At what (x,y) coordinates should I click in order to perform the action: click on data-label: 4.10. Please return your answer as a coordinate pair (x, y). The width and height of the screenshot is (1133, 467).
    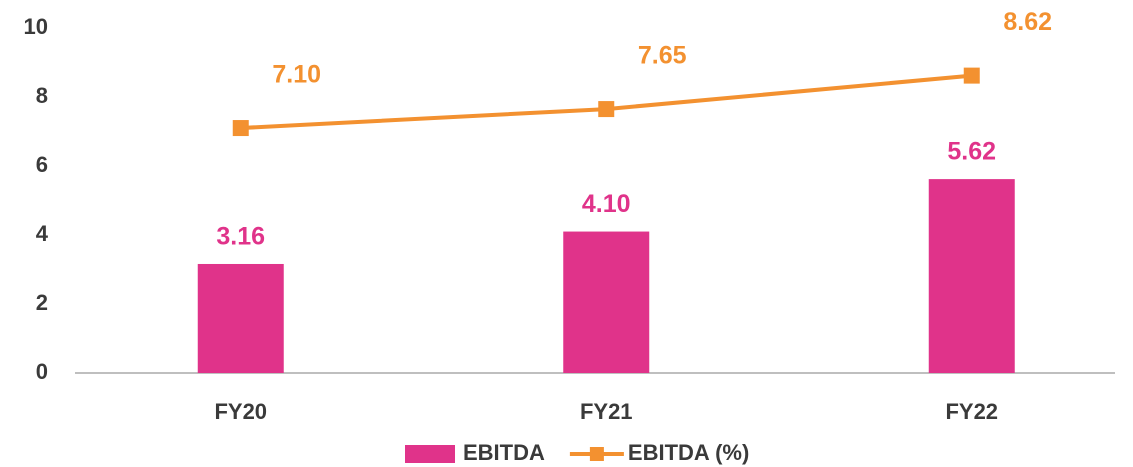
    Looking at the image, I should click on (606, 204).